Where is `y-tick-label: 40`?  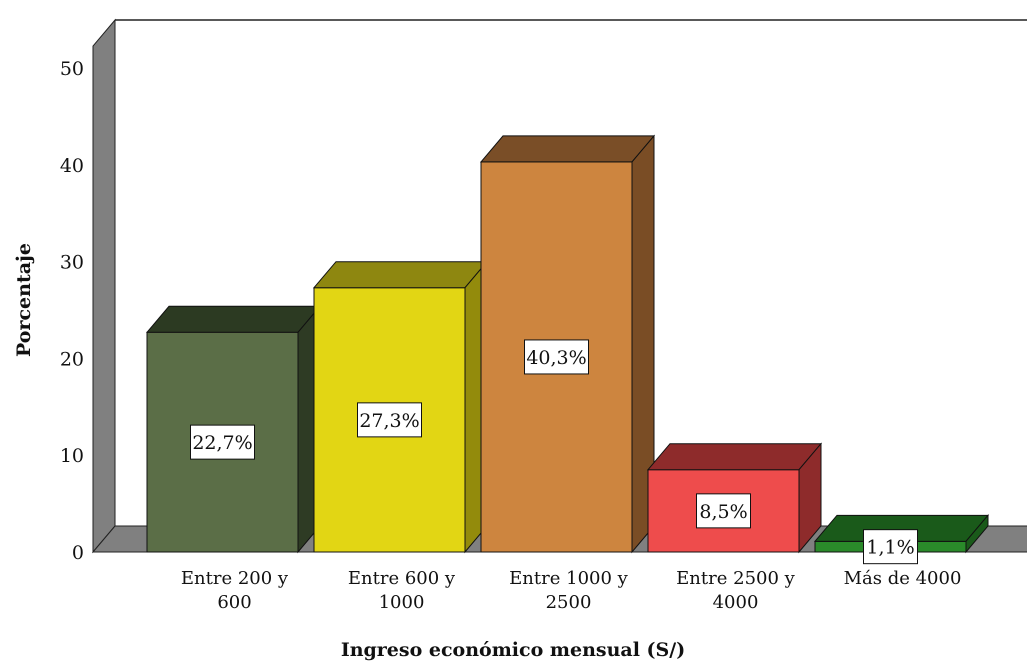
y-tick-label: 40 is located at coordinates (72, 166).